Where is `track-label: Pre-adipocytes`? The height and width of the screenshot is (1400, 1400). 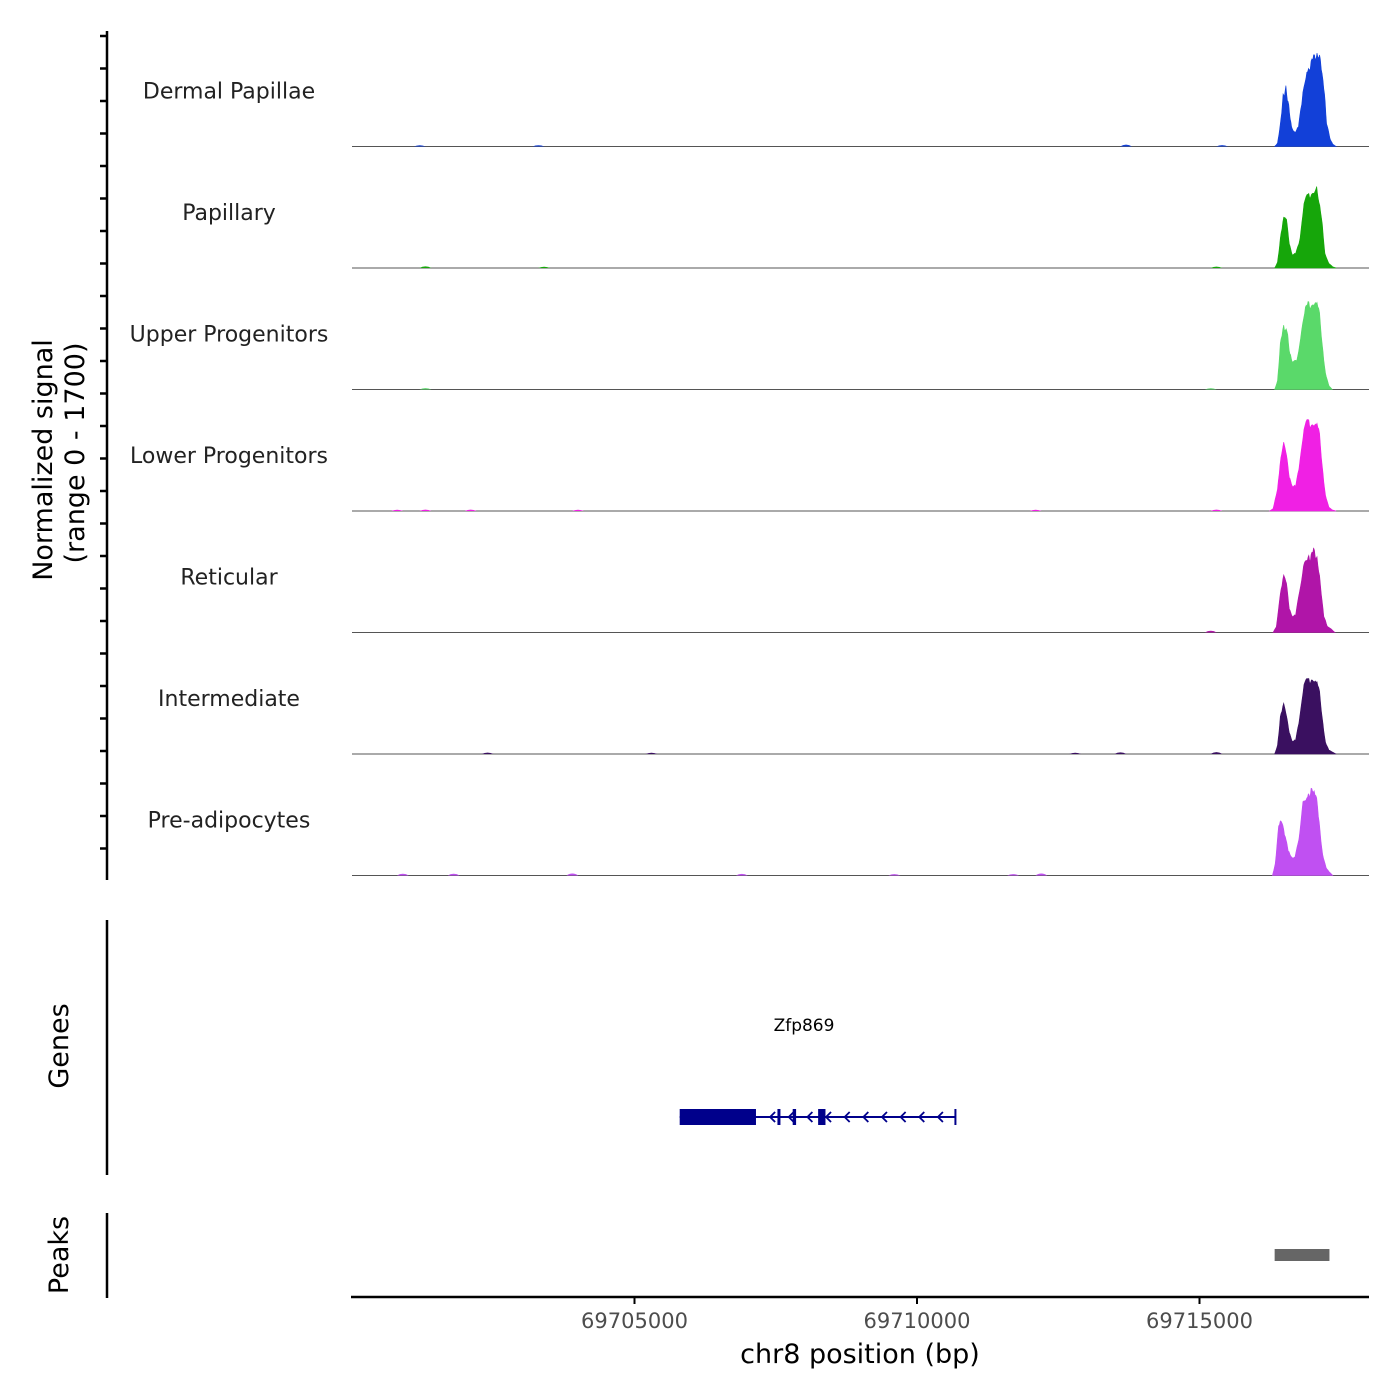 track-label: Pre-adipocytes is located at coordinates (229, 821).